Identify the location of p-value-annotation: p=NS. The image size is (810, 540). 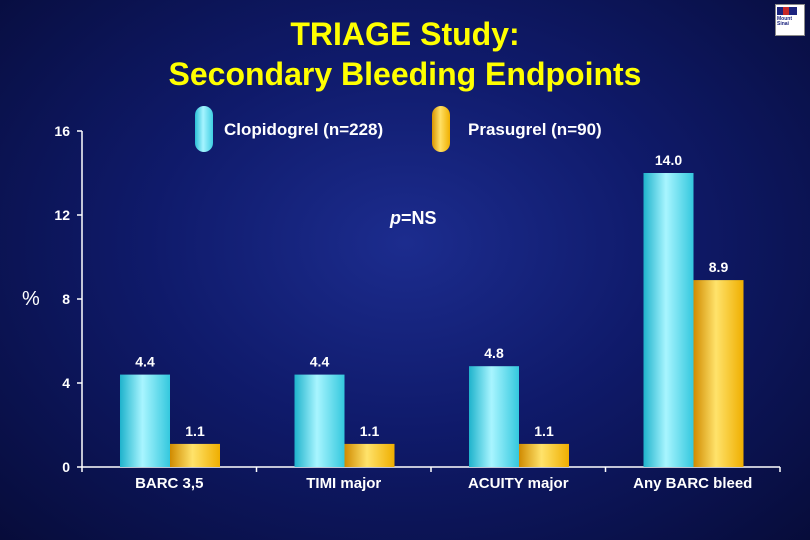
(413, 218).